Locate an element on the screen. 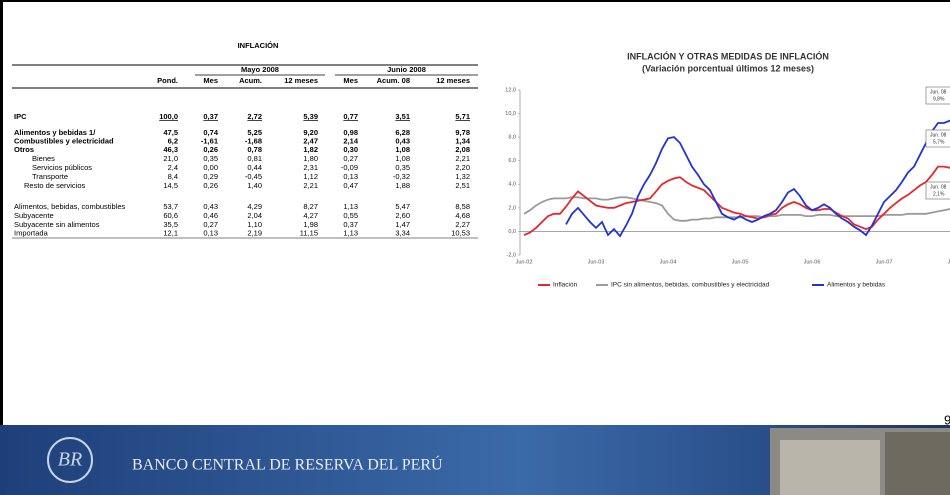  cell: 2,60 is located at coordinates (402, 215).